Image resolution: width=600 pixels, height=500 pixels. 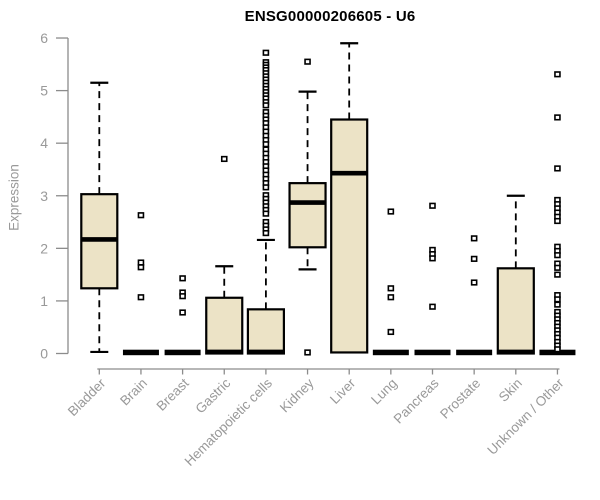 What do you see at coordinates (510, 390) in the screenshot?
I see `x-tick-label: Skin` at bounding box center [510, 390].